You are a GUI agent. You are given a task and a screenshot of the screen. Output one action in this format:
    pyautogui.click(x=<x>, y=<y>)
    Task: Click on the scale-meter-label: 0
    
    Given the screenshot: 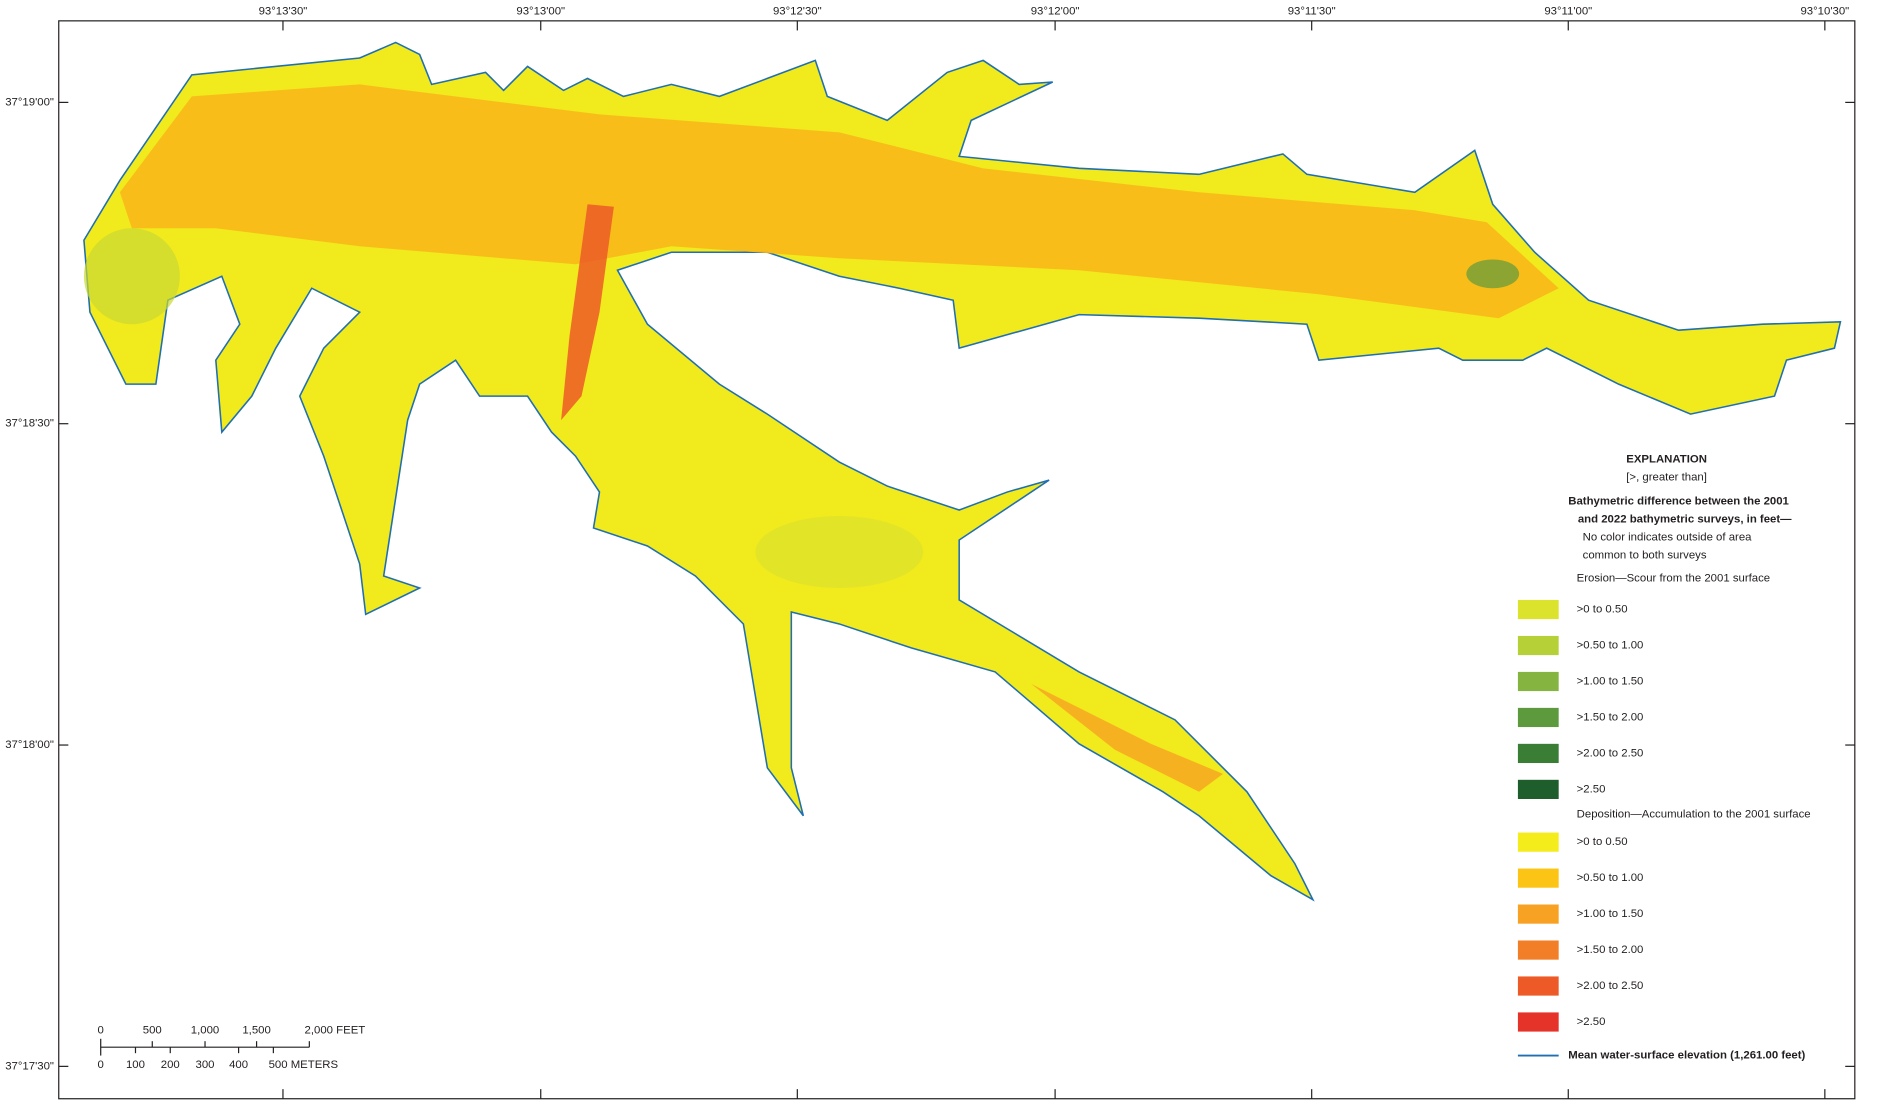 What is the action you would take?
    pyautogui.click(x=101, y=1065)
    